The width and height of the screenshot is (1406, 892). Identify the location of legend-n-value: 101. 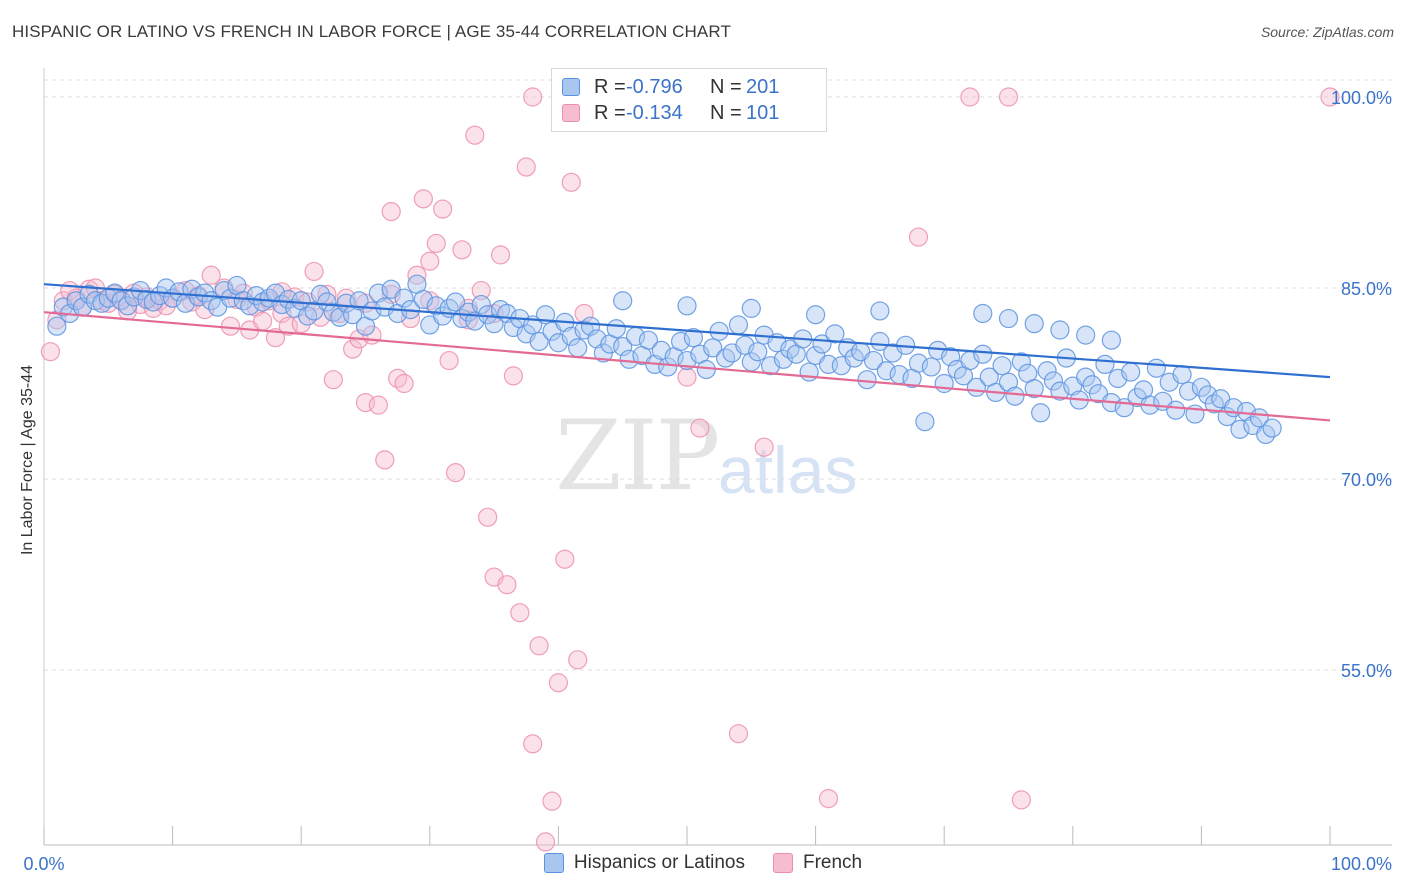
(763, 112).